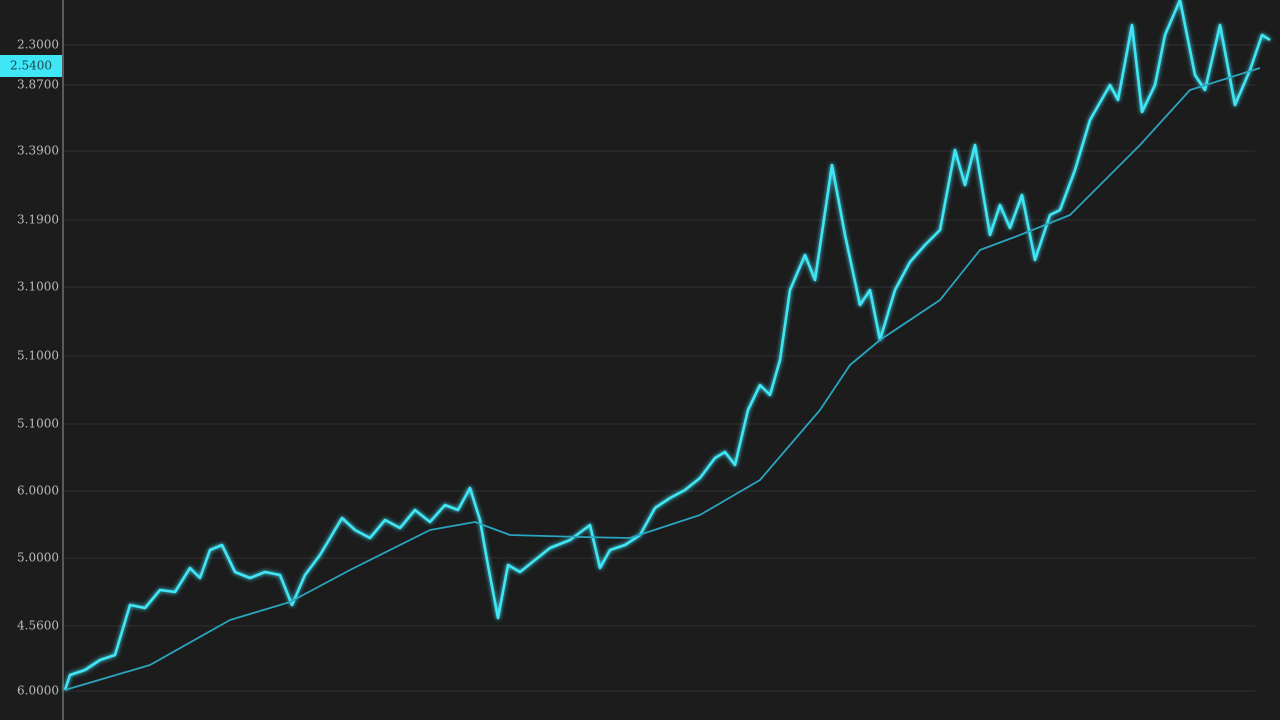 The height and width of the screenshot is (720, 1280). What do you see at coordinates (38, 85) in the screenshot?
I see `y-tick-label: 3.8700` at bounding box center [38, 85].